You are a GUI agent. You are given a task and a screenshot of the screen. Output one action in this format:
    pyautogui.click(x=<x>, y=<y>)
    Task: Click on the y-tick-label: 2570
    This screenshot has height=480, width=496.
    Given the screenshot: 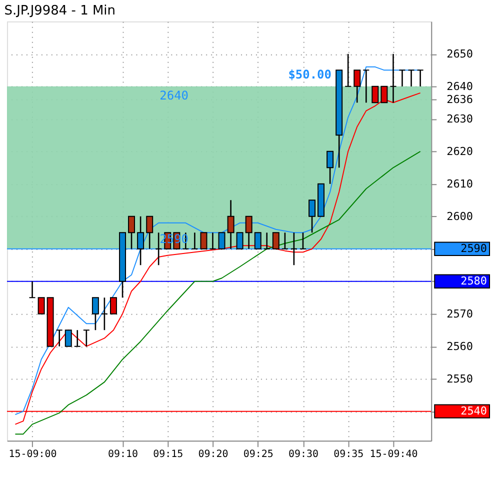 What is the action you would take?
    pyautogui.click(x=460, y=313)
    